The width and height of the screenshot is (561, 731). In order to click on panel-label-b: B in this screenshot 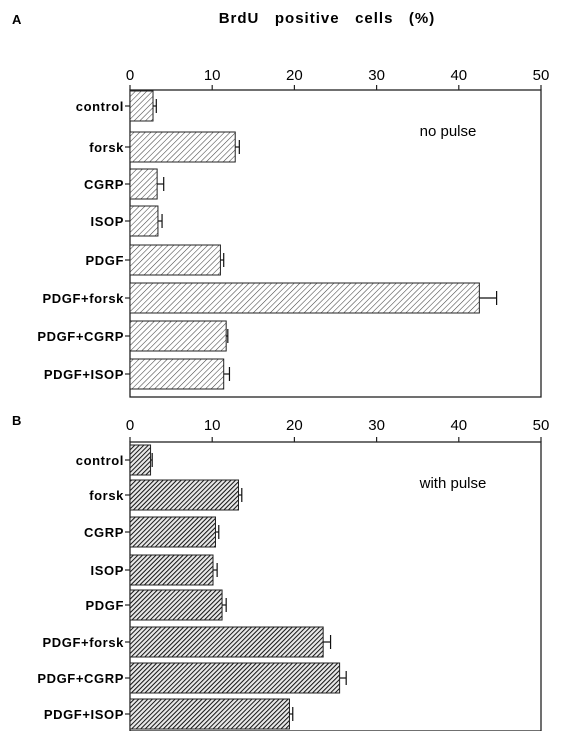, I will do `click(16, 420)`.